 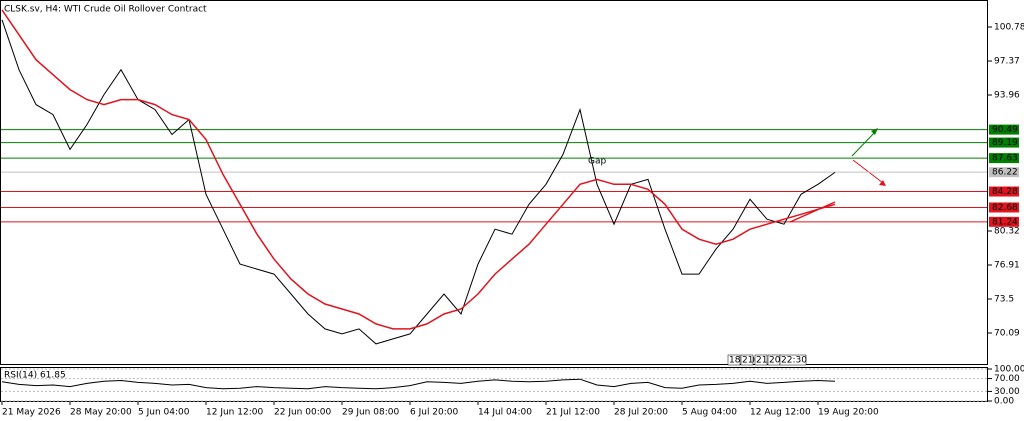 What do you see at coordinates (1007, 333) in the screenshot?
I see `y-tick-label: 70.09` at bounding box center [1007, 333].